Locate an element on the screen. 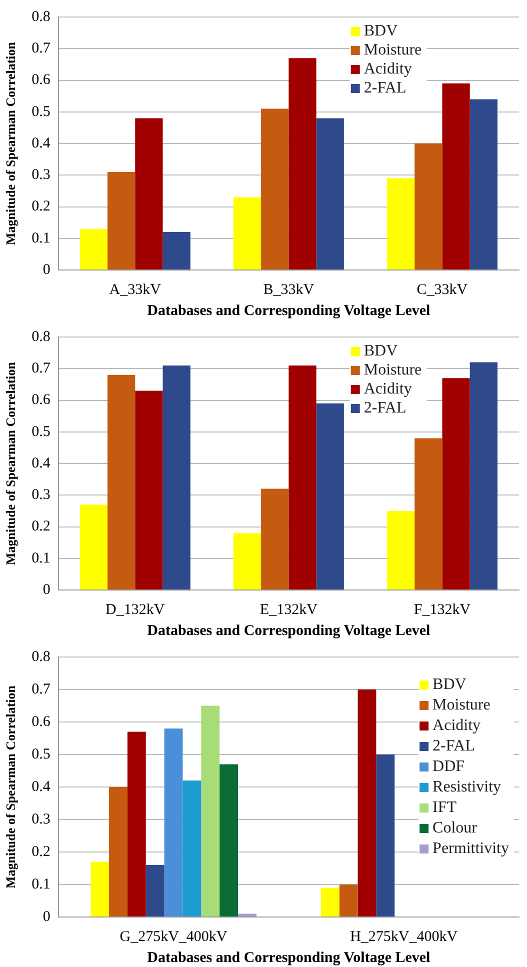  legend-label: Colour is located at coordinates (455, 828).